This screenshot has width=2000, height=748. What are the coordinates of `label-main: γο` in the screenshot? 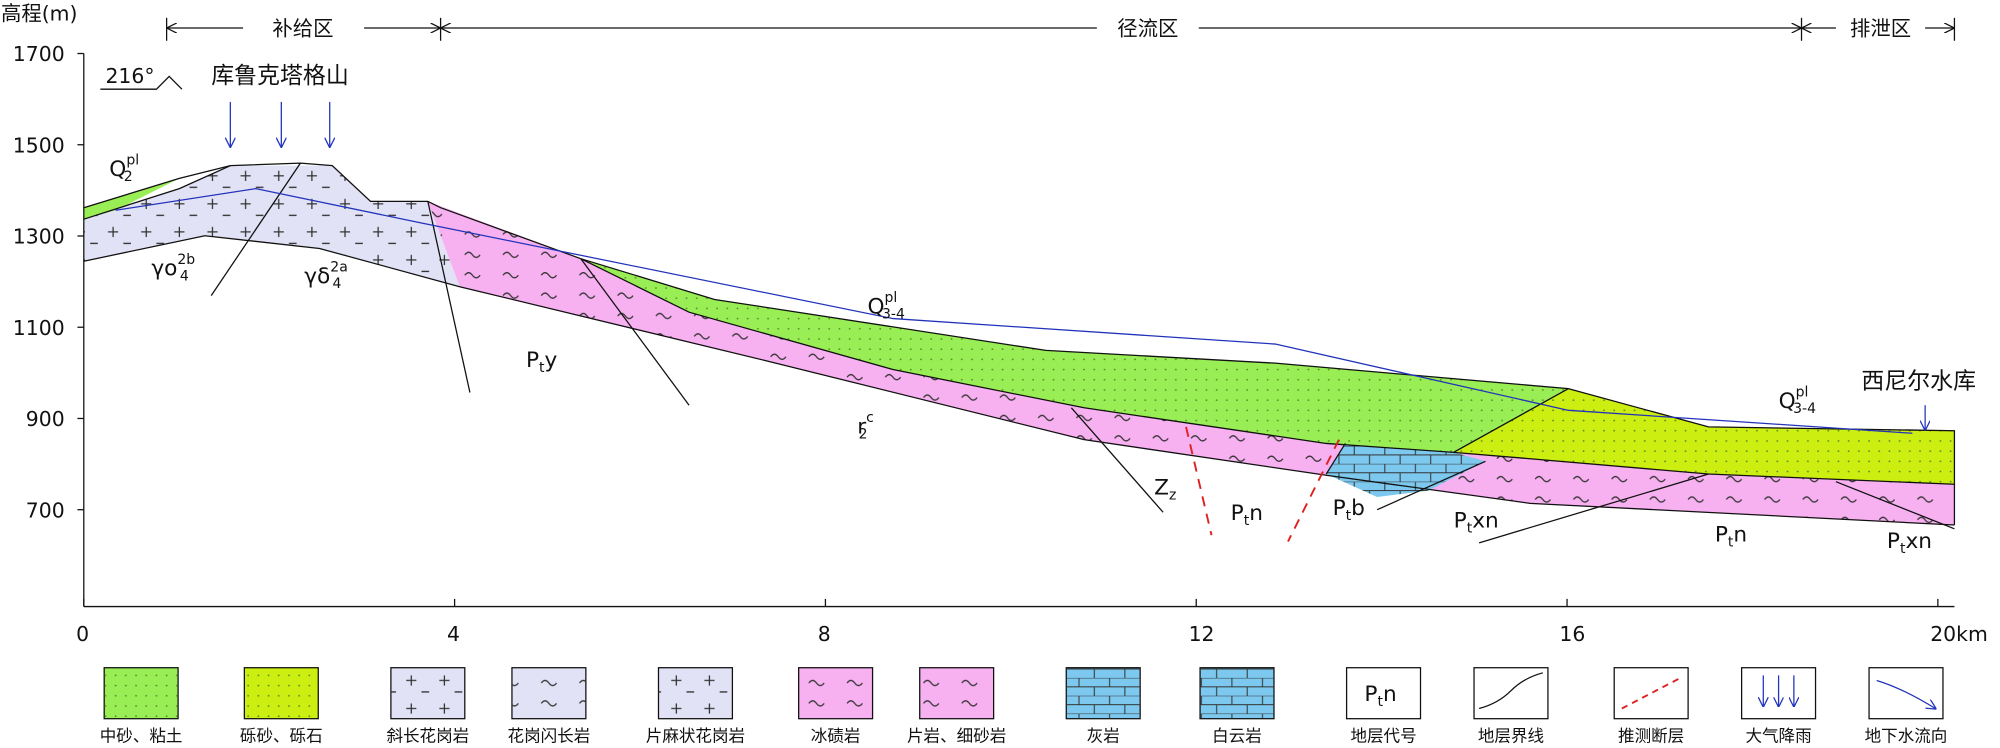 It's located at (164, 268).